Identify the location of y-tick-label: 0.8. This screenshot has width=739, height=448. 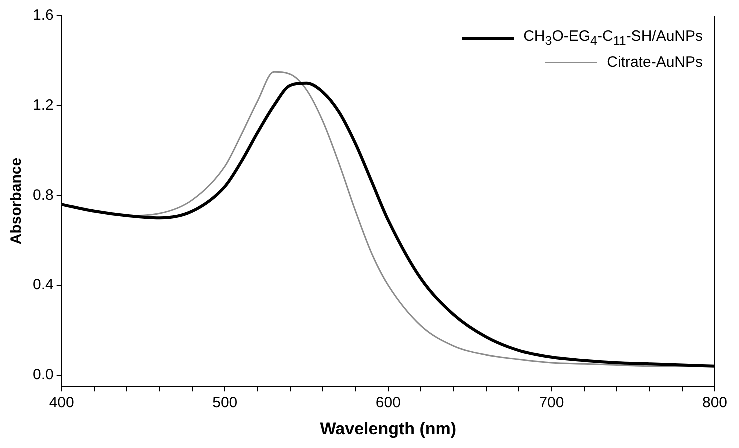
(43, 195).